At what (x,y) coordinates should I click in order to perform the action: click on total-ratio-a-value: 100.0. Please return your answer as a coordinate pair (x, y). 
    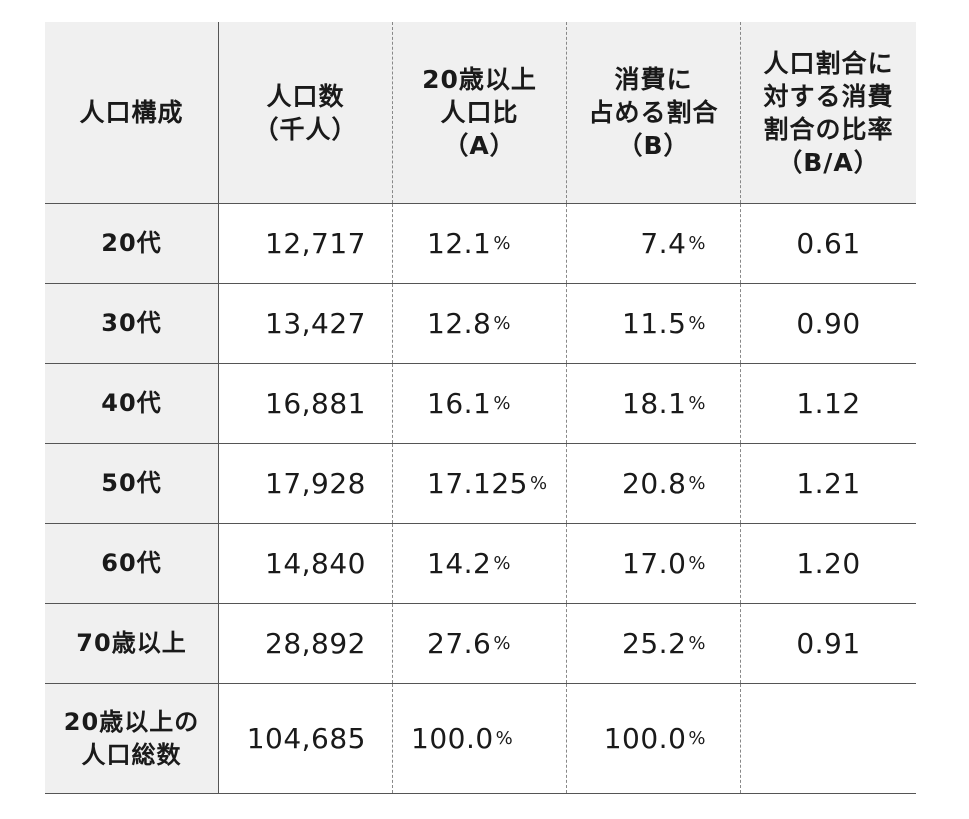
    Looking at the image, I should click on (452, 738).